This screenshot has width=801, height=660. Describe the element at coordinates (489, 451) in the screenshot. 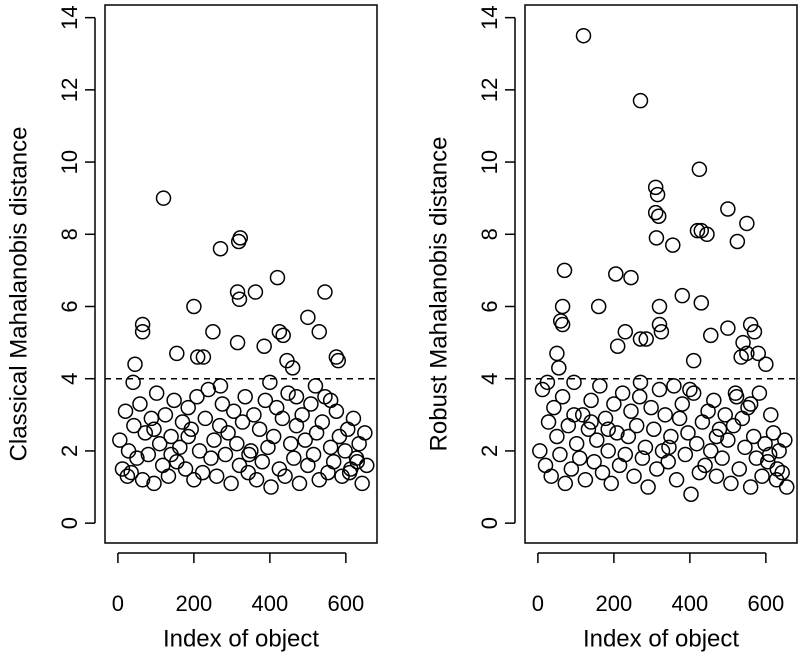

I see `y-tick-label: 2` at that location.